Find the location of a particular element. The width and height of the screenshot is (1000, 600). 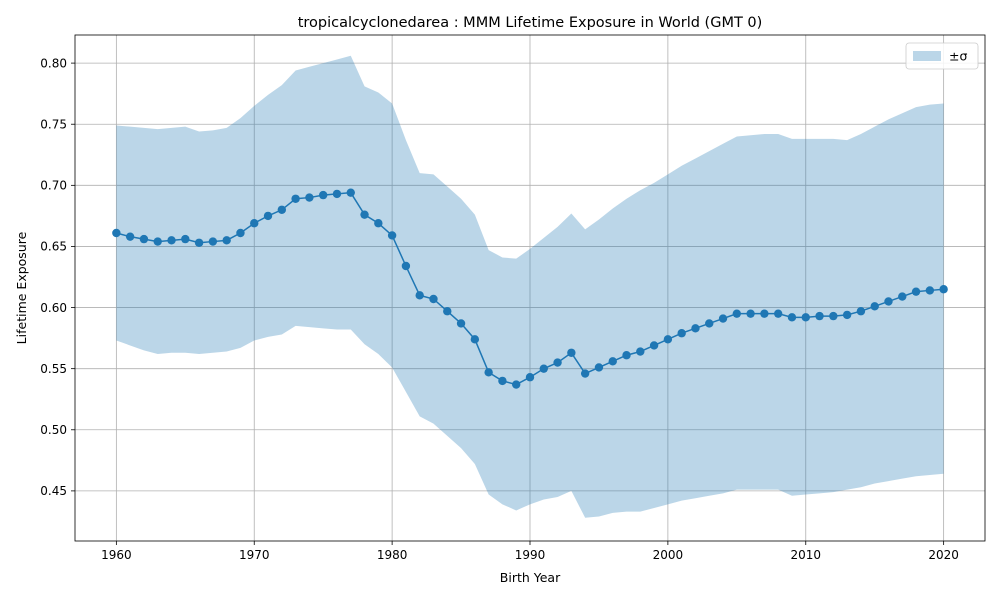

y-tick-label: 0.80 is located at coordinates (53, 63).